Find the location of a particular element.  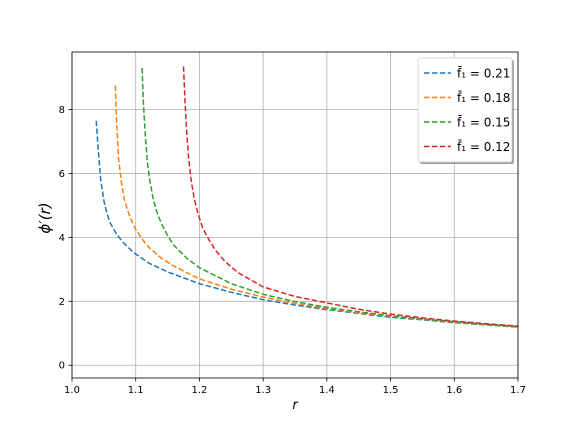

y-tick-label: 0 is located at coordinates (62, 366).